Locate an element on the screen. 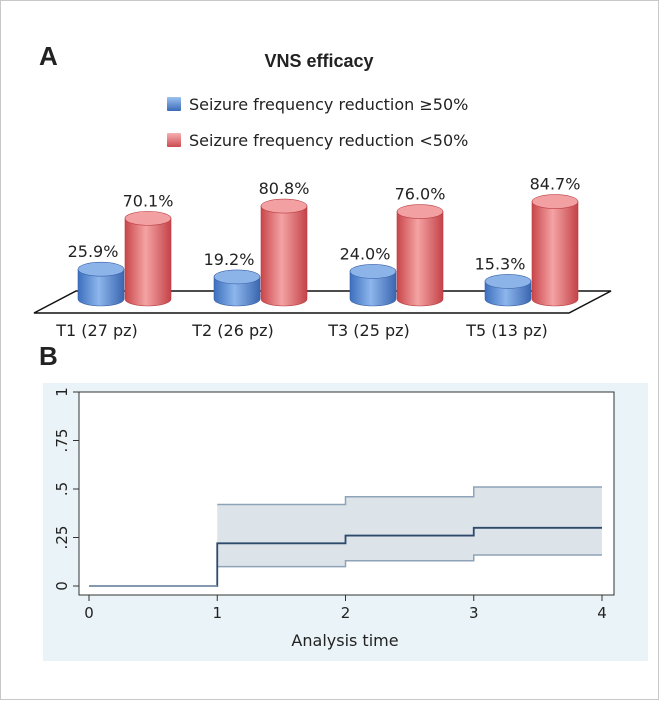 This screenshot has width=659, height=701. confidence-band is located at coordinates (409, 527).